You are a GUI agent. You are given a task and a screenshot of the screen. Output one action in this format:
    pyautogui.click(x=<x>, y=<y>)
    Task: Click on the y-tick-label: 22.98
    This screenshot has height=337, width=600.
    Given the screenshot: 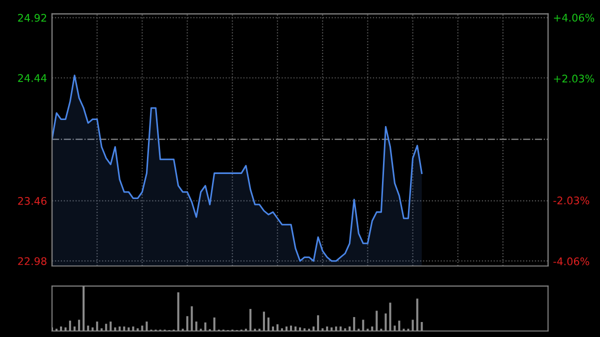 What is the action you would take?
    pyautogui.click(x=32, y=261)
    